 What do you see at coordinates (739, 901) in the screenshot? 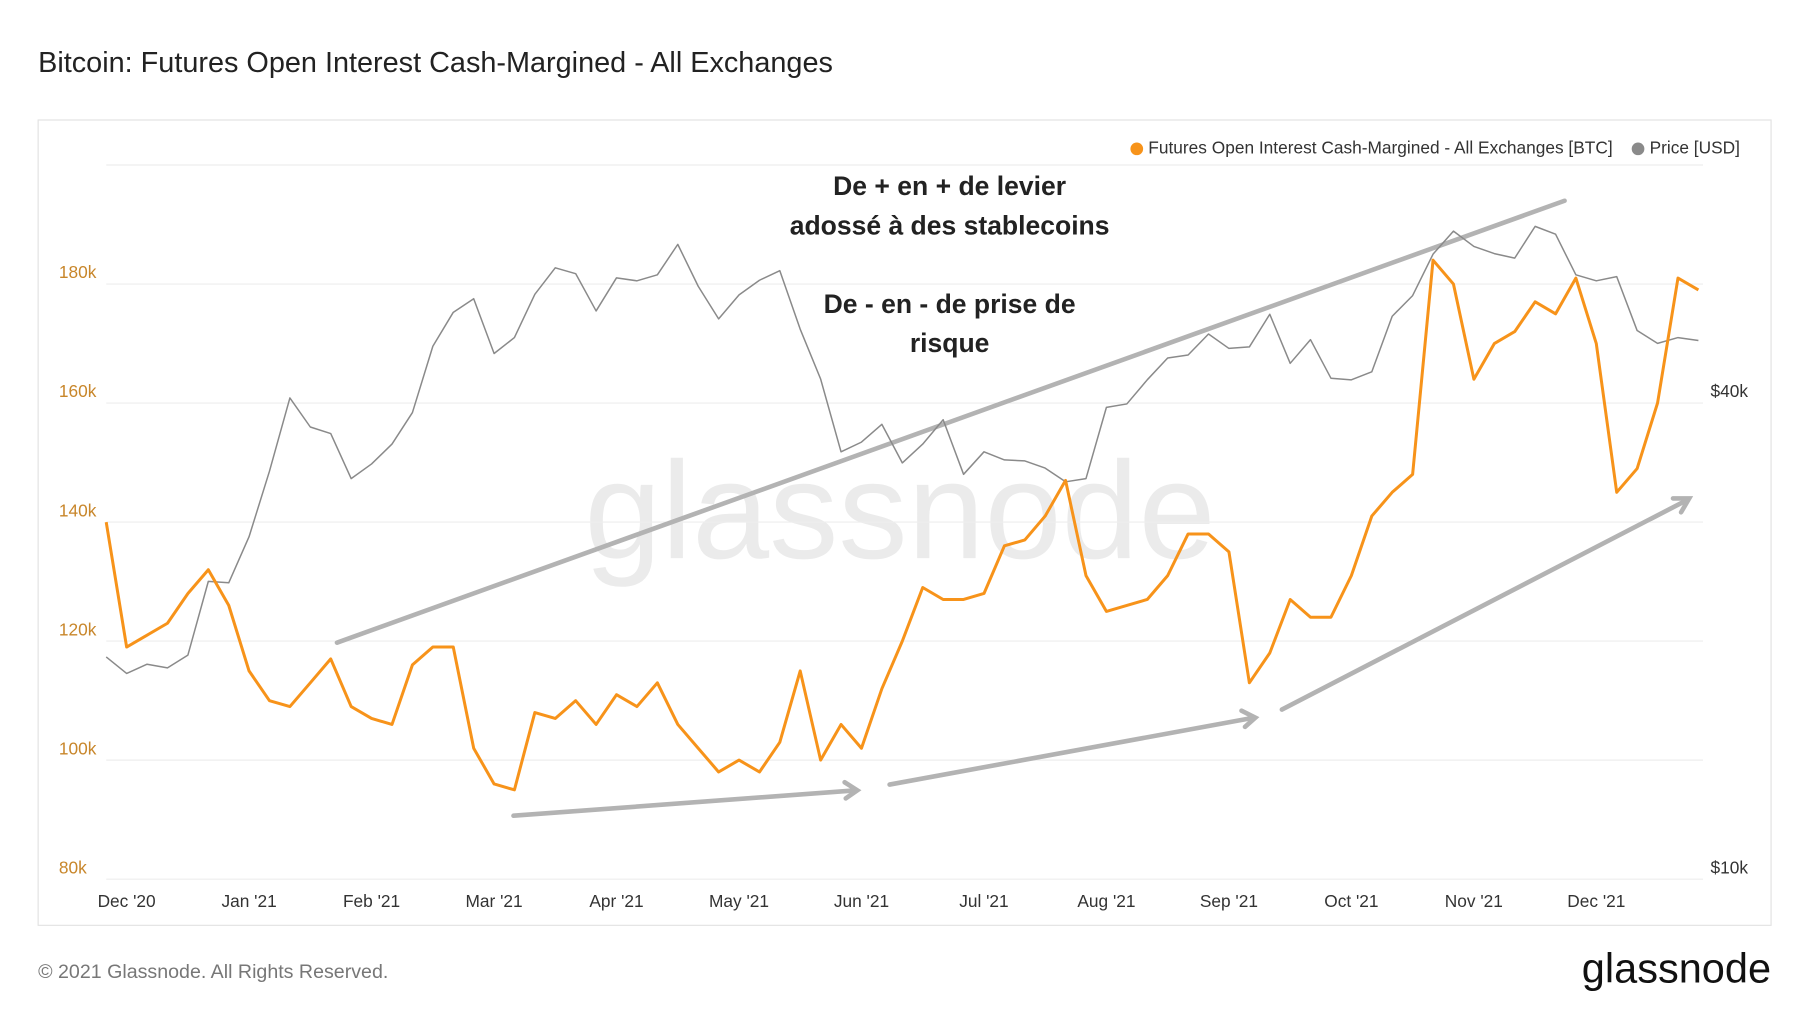
I see `x-tick-label: May '21` at bounding box center [739, 901].